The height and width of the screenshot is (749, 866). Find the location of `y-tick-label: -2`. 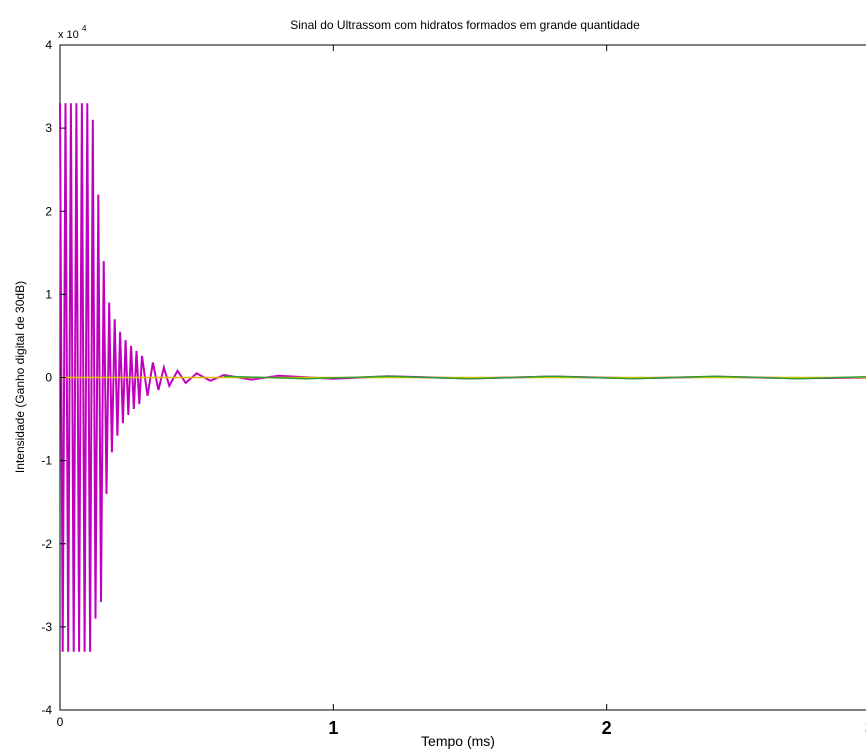

y-tick-label: -2 is located at coordinates (46, 544).